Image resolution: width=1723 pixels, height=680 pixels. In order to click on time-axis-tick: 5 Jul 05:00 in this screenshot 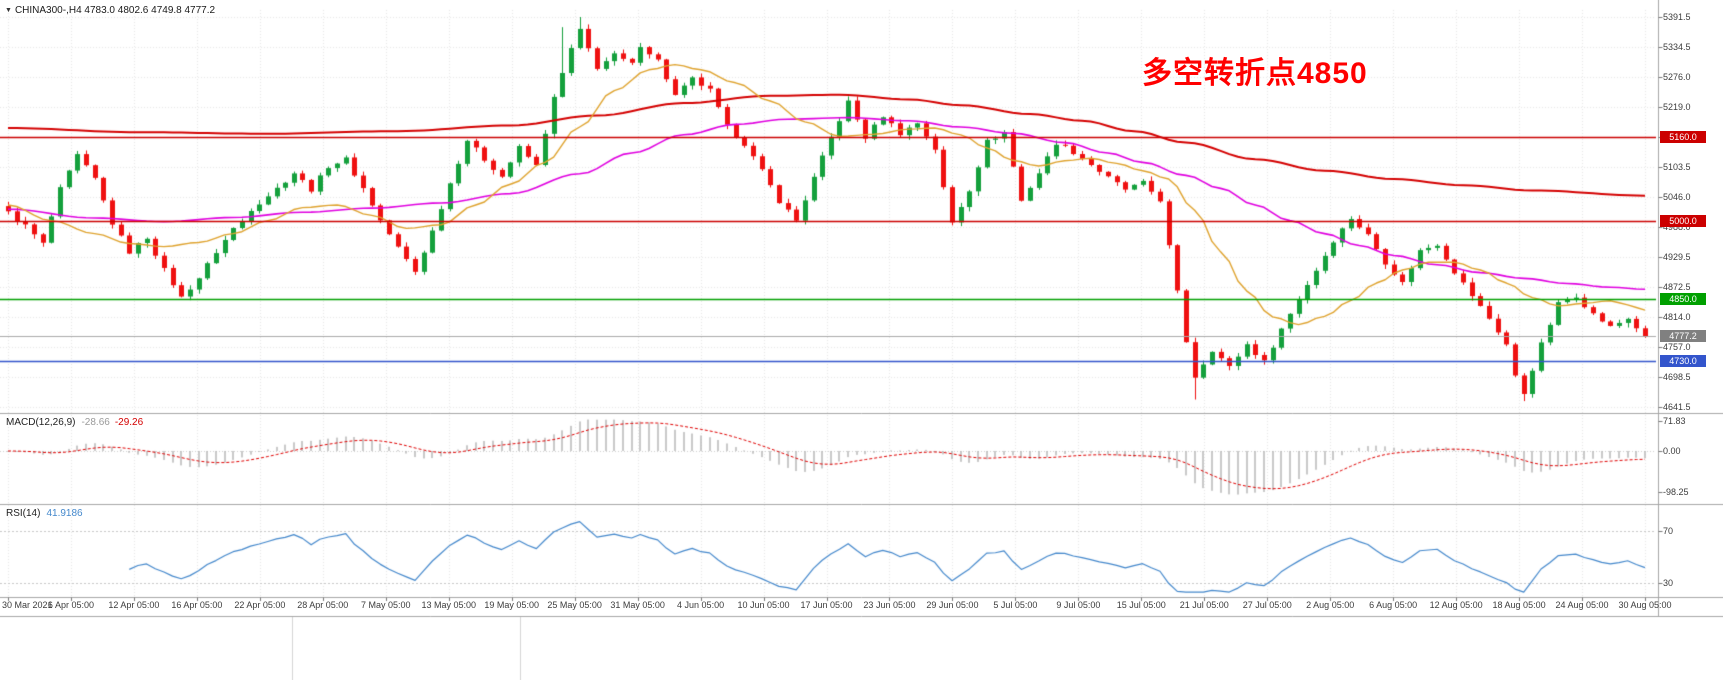, I will do `click(1015, 605)`.